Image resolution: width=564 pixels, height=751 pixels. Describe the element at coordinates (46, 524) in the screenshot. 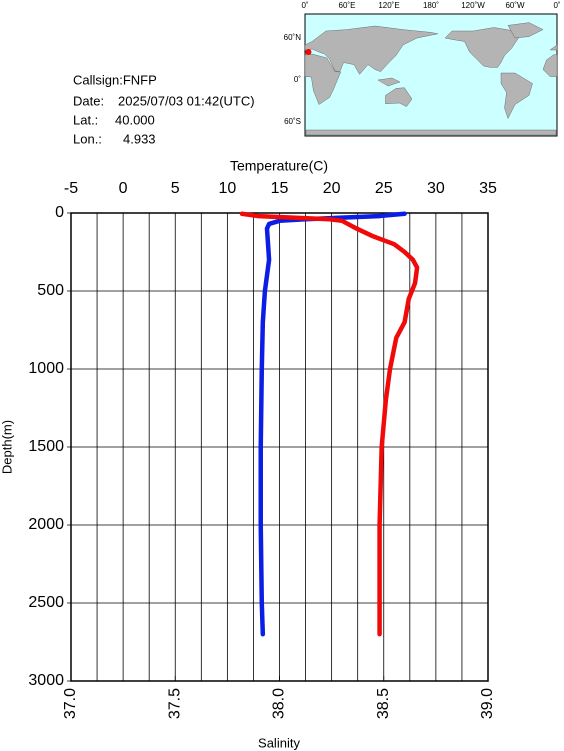

I see `y-tick-label: 2000` at that location.